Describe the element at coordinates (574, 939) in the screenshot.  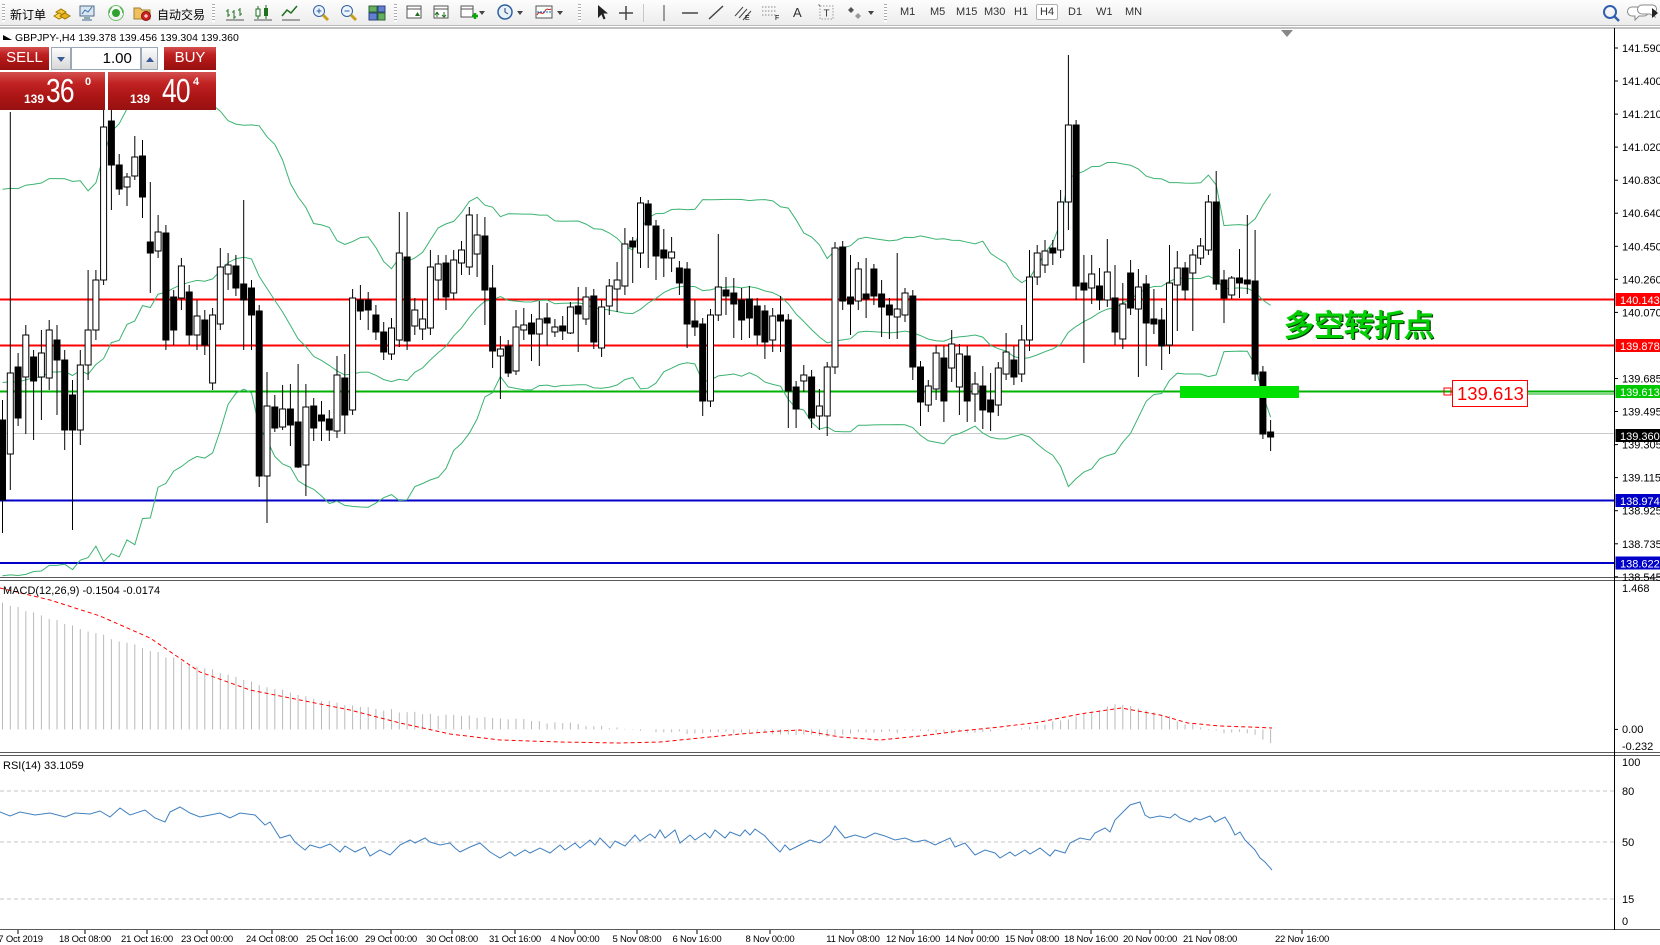
I see `svg-text: 4 Nov 00:00` at that location.